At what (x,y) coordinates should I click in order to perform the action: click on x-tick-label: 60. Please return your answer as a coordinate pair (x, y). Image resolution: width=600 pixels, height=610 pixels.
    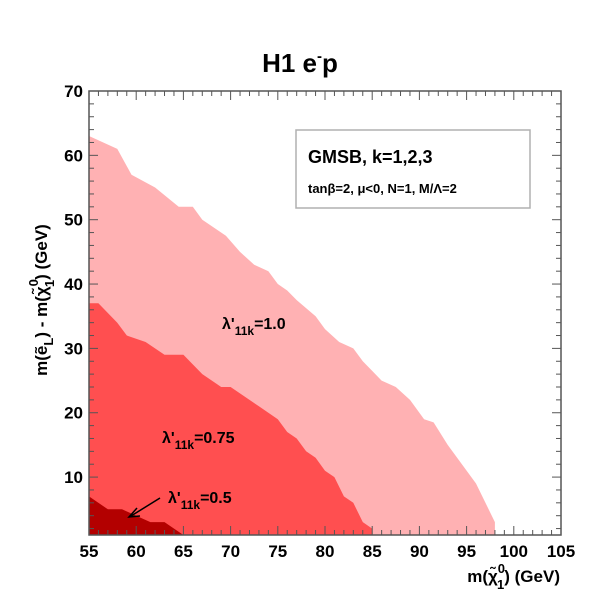
    Looking at the image, I should click on (136, 551).